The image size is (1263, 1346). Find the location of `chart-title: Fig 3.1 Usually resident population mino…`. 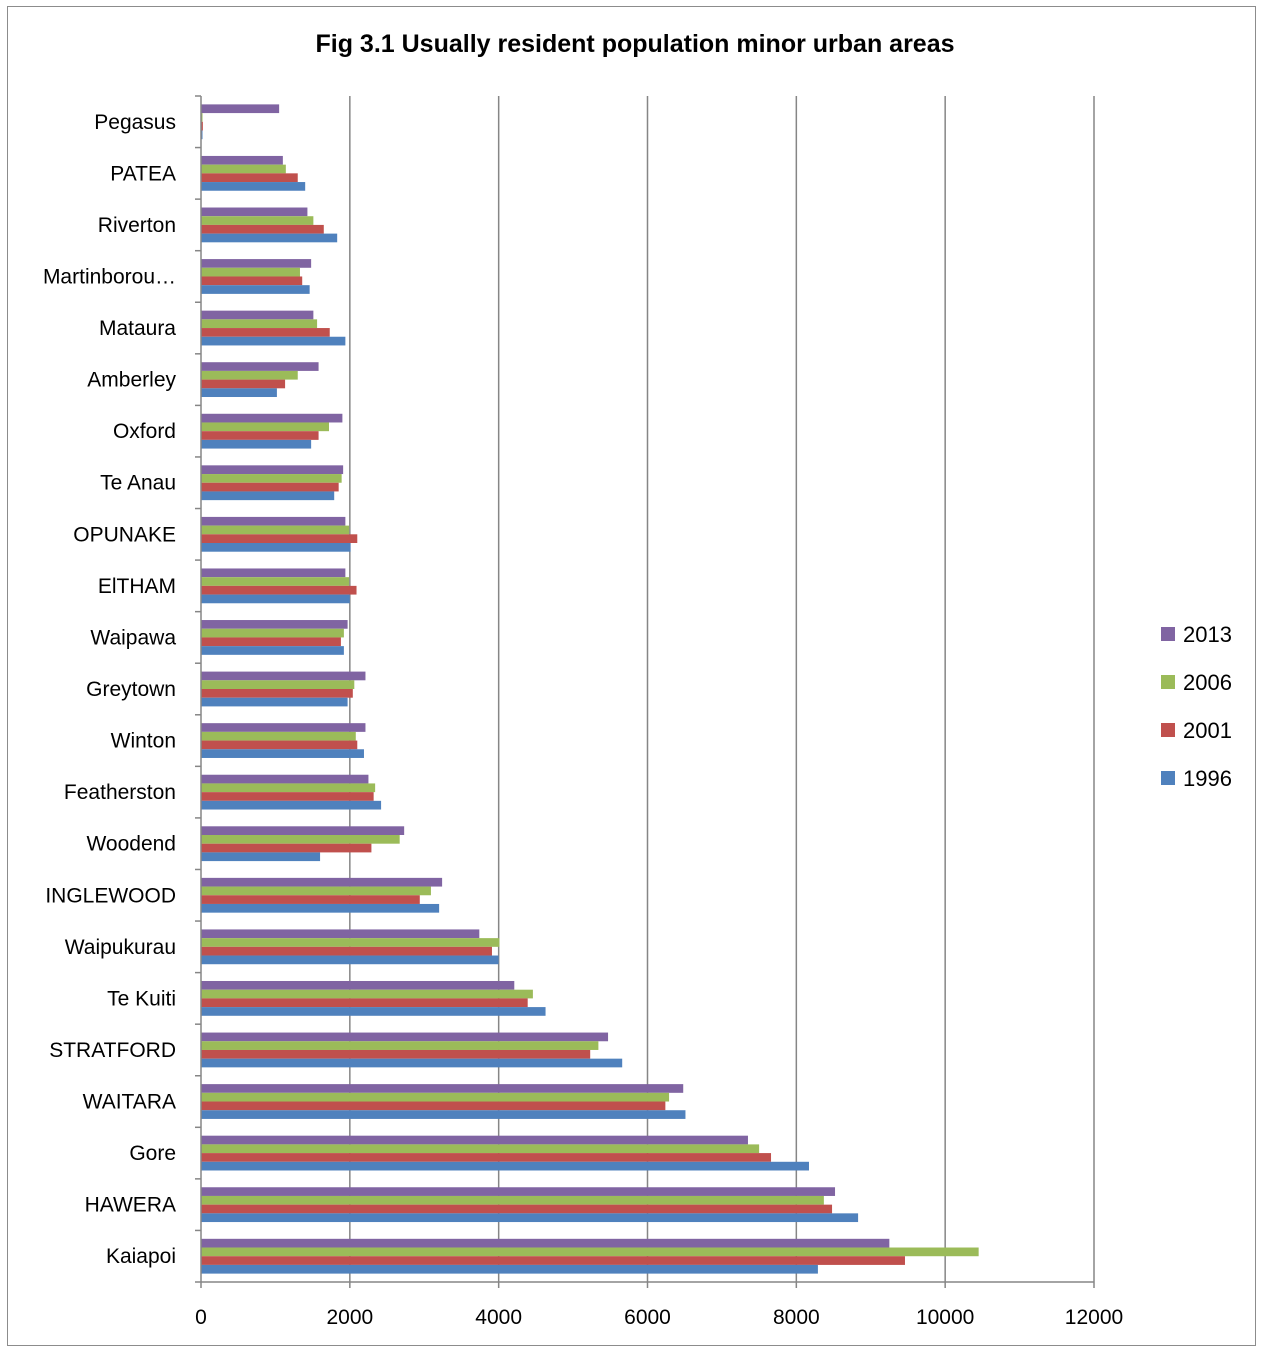

chart-title: Fig 3.1 Usually resident population mino… is located at coordinates (635, 44).